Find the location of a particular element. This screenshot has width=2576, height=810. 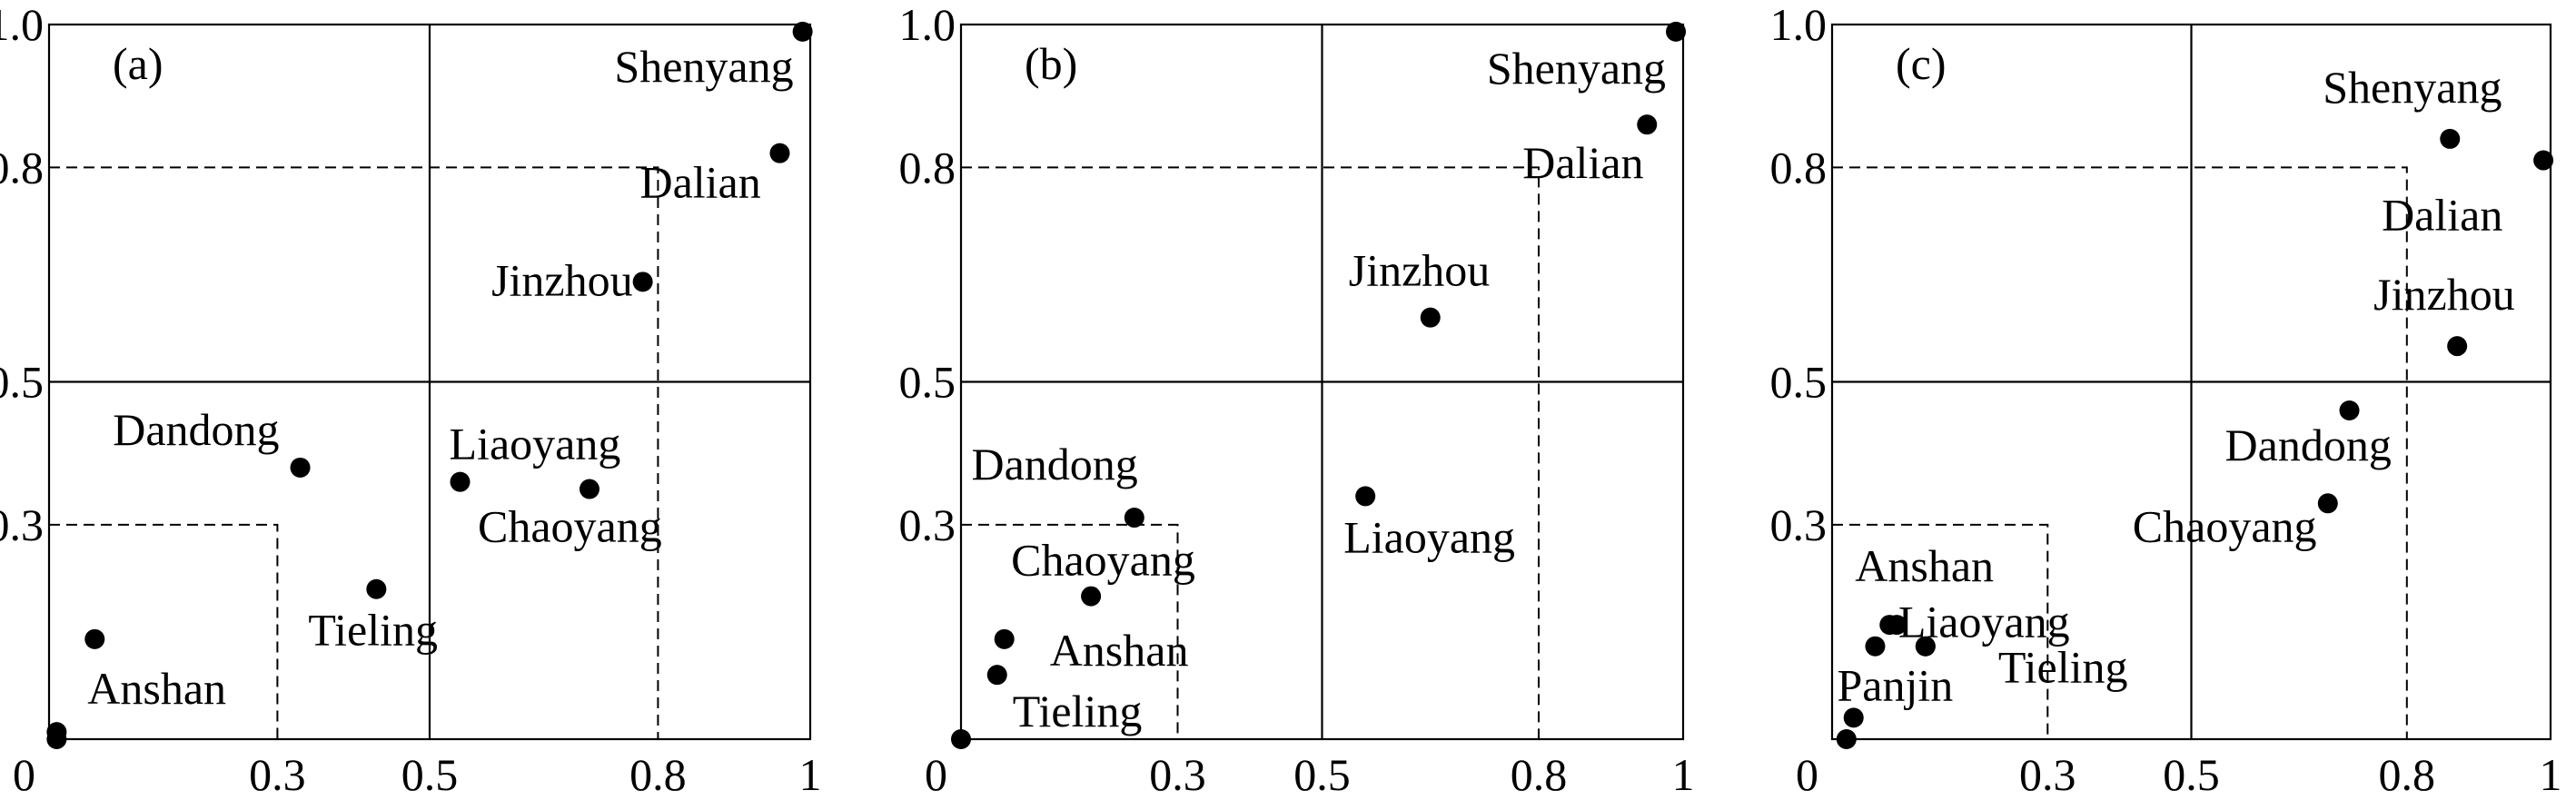

panel-label: (c) is located at coordinates (1921, 63).